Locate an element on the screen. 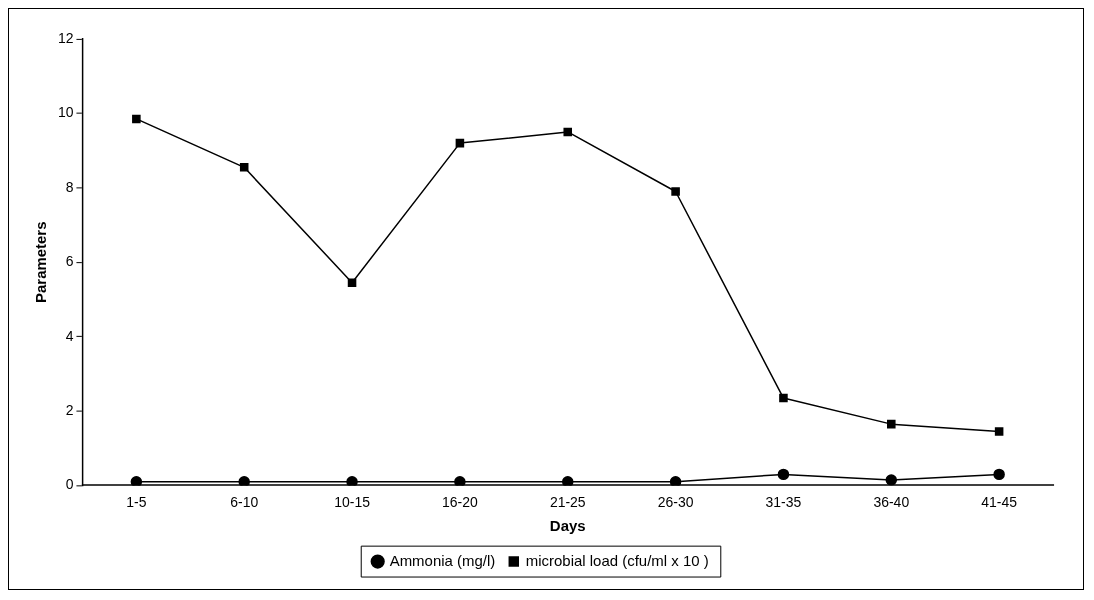 The image size is (1094, 600). y-tick-label: 8 is located at coordinates (69, 186).